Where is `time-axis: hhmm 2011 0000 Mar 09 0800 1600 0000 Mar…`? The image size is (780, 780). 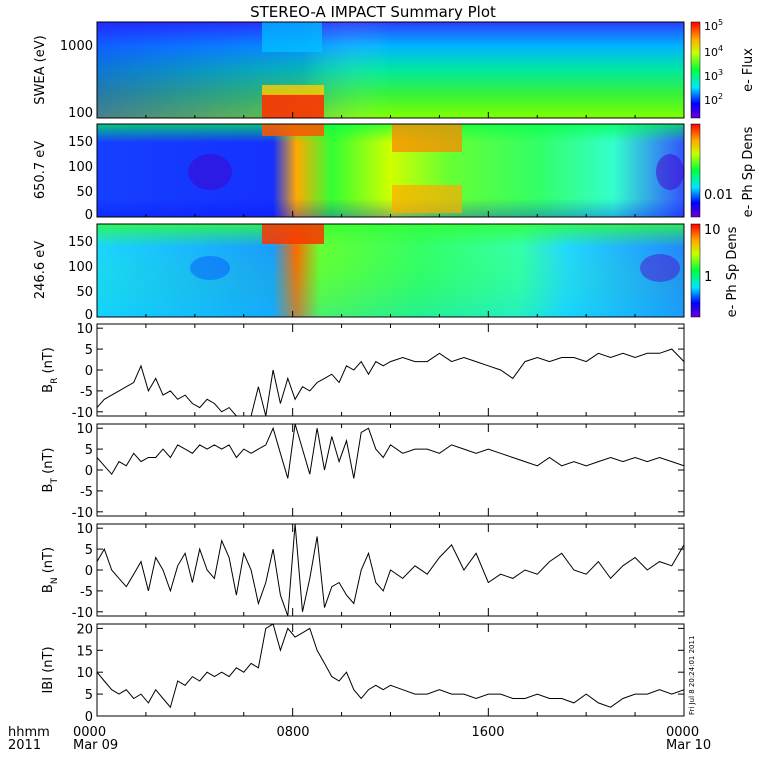
time-axis: hhmm 2011 0000 Mar 09 0800 1600 0000 Mar… is located at coordinates (359, 739).